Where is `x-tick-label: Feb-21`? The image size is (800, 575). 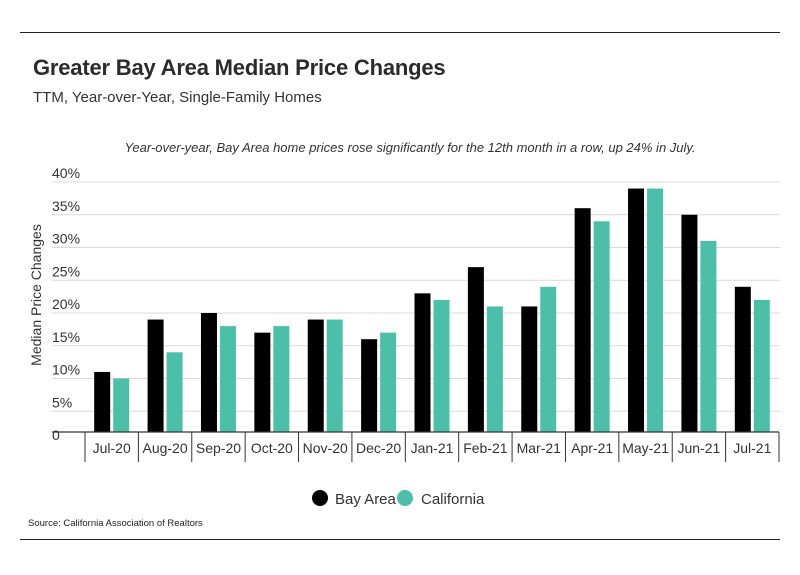 x-tick-label: Feb-21 is located at coordinates (485, 448).